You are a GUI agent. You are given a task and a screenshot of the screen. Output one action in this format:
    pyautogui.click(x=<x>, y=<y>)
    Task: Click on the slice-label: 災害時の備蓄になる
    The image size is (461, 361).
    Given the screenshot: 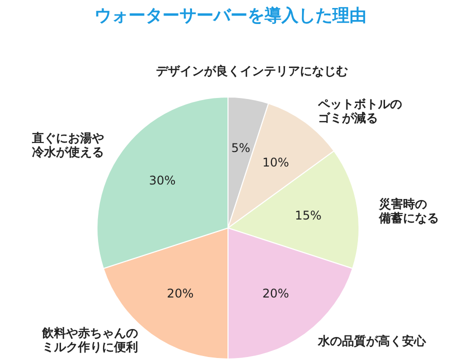 What is the action you would take?
    pyautogui.click(x=409, y=211)
    